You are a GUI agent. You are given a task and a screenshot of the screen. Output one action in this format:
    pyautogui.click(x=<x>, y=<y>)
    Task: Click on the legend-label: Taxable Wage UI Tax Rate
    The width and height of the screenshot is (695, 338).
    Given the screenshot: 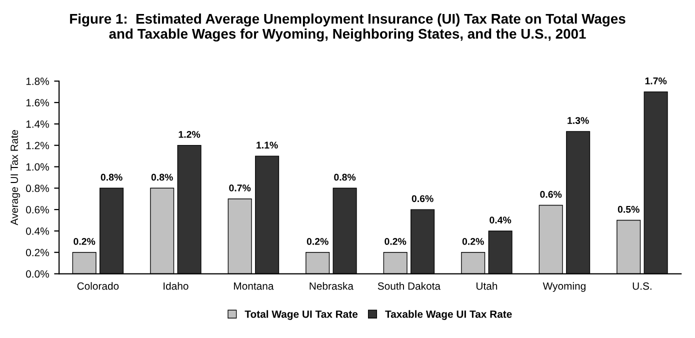 What is the action you would take?
    pyautogui.click(x=448, y=315)
    